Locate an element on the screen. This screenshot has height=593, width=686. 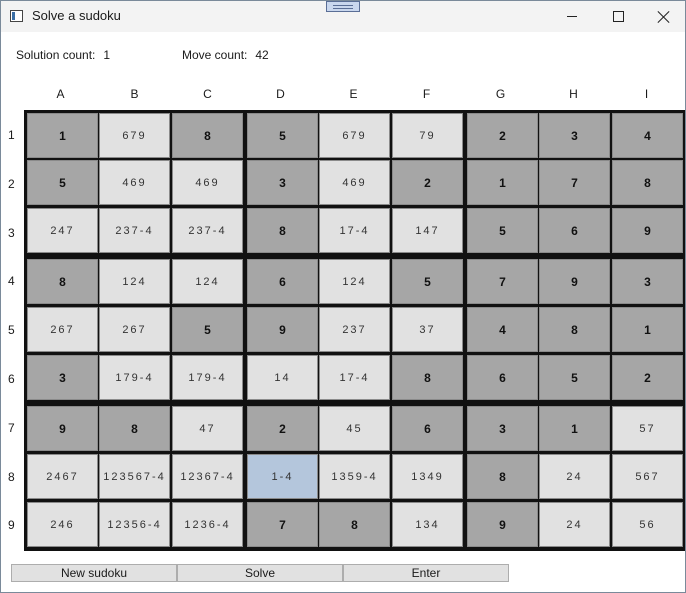
row-header: 2 is located at coordinates (11, 184).